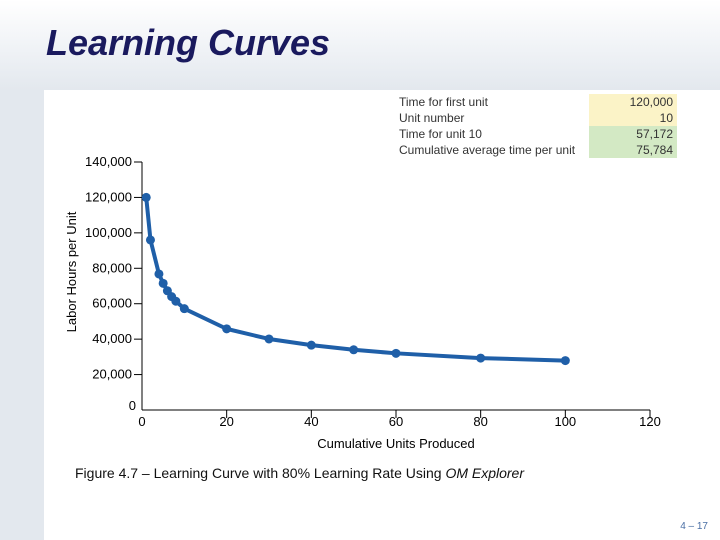 Image resolution: width=720 pixels, height=540 pixels. I want to click on info-row: Cumulative average time per unit 75,784, so click(536, 150).